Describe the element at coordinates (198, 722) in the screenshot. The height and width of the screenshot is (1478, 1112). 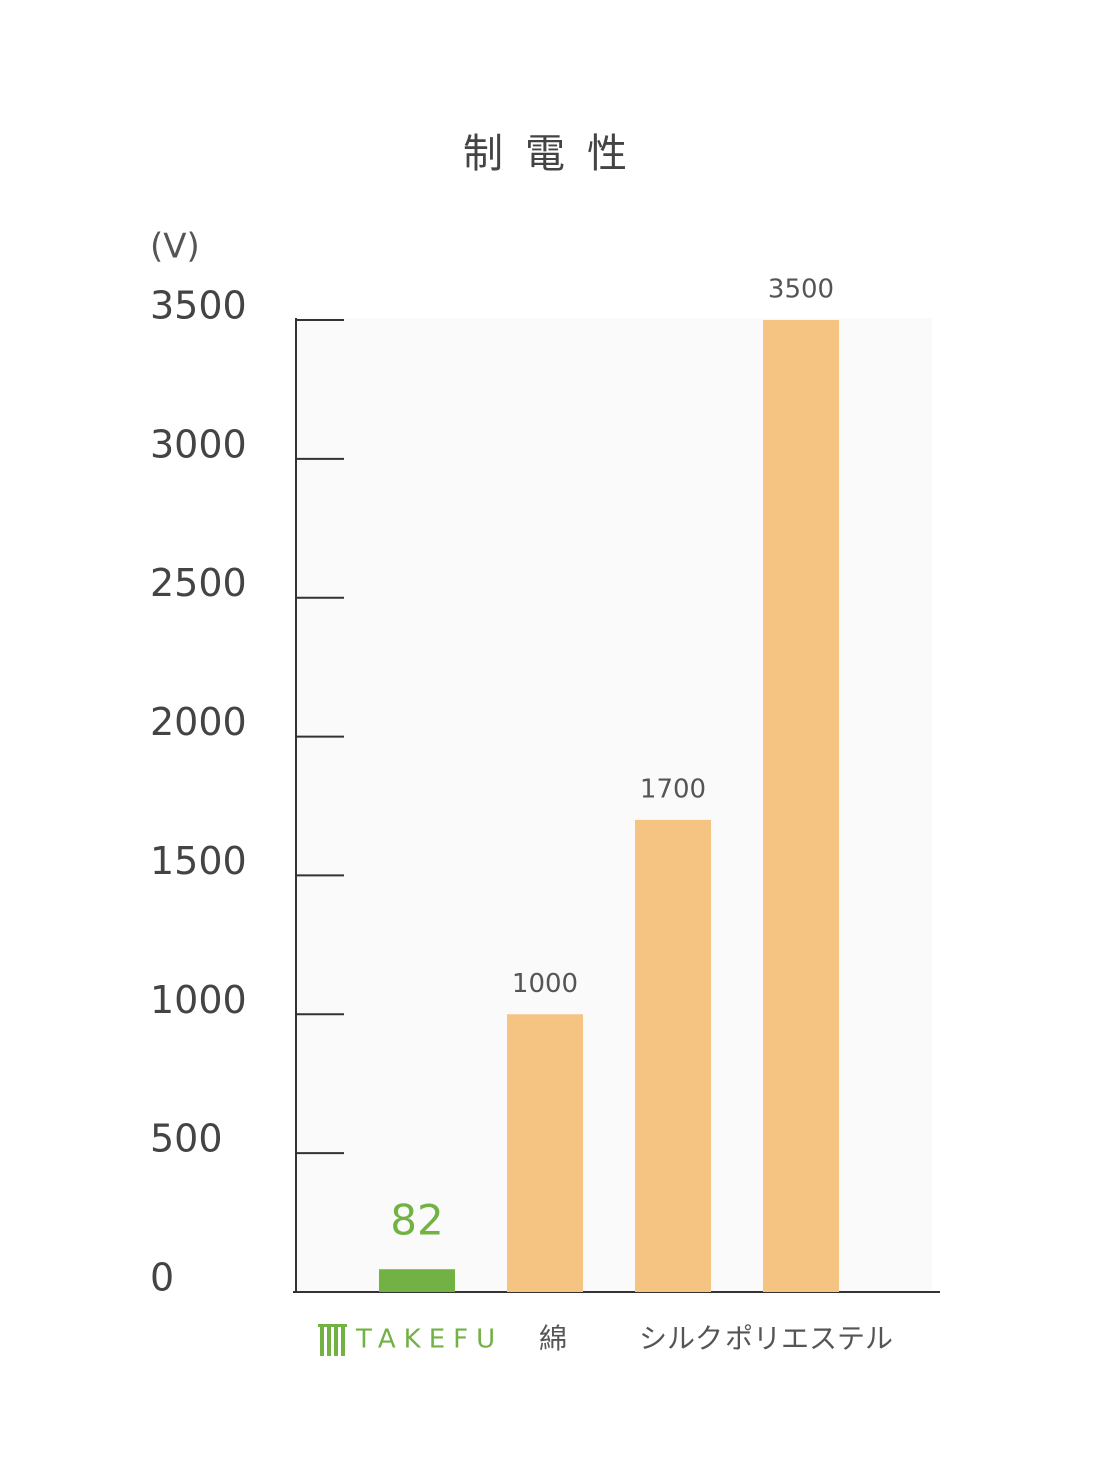
I see `y-tick-label: 2000` at that location.